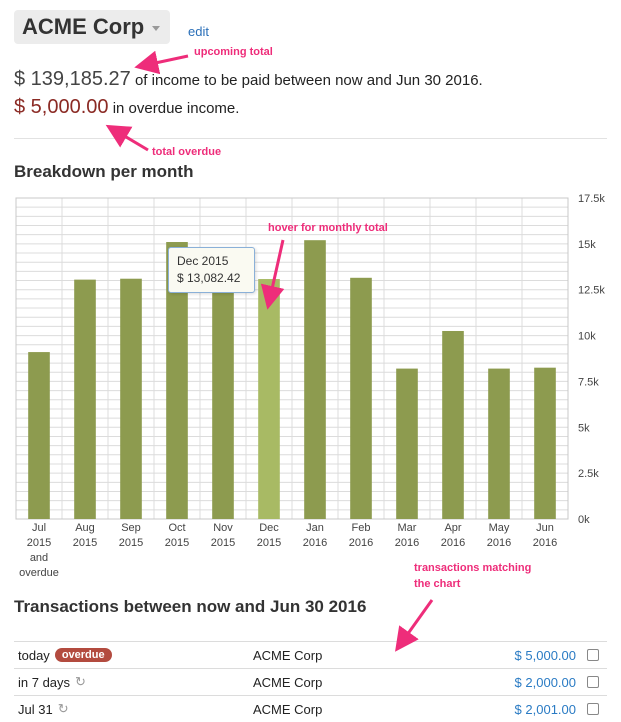 The height and width of the screenshot is (722, 621). What do you see at coordinates (591, 291) in the screenshot?
I see `y-tick-label: 12.5k` at bounding box center [591, 291].